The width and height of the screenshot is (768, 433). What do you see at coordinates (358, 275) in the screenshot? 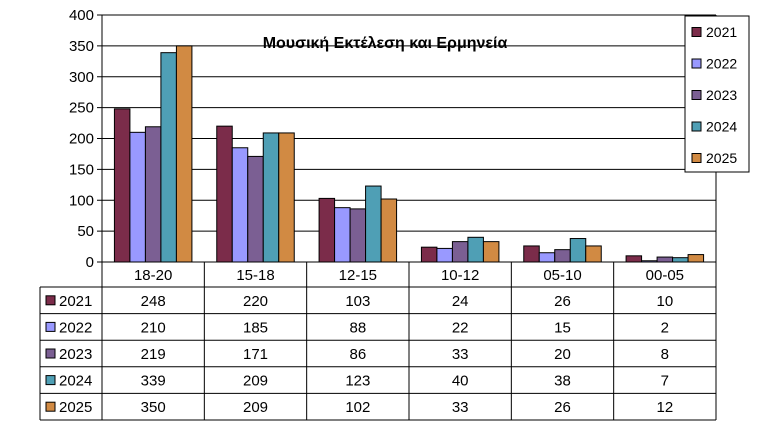
I see `category-label: 12-15` at bounding box center [358, 275].